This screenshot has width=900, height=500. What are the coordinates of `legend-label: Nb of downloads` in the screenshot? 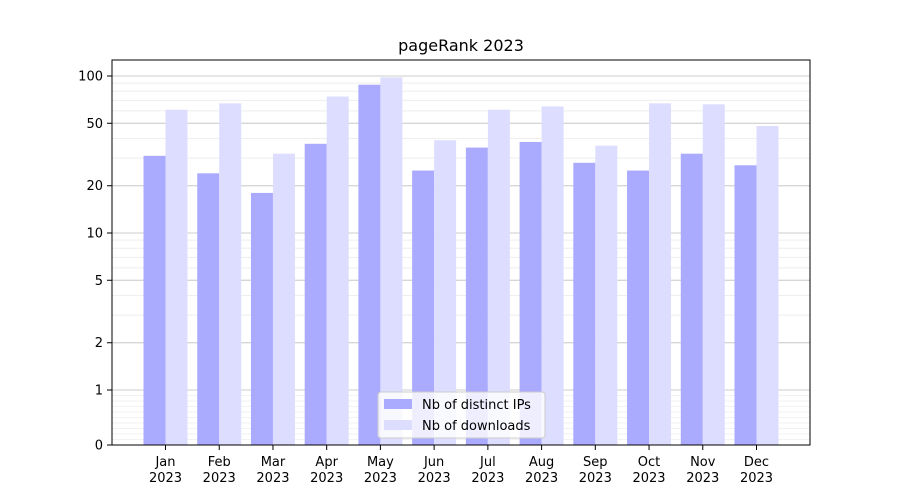 It's located at (476, 426).